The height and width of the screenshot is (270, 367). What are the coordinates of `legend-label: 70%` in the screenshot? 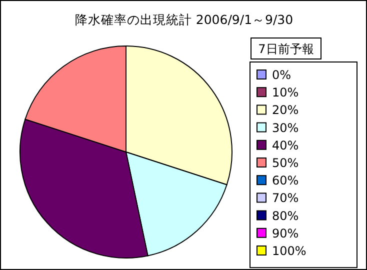 It's located at (285, 198).